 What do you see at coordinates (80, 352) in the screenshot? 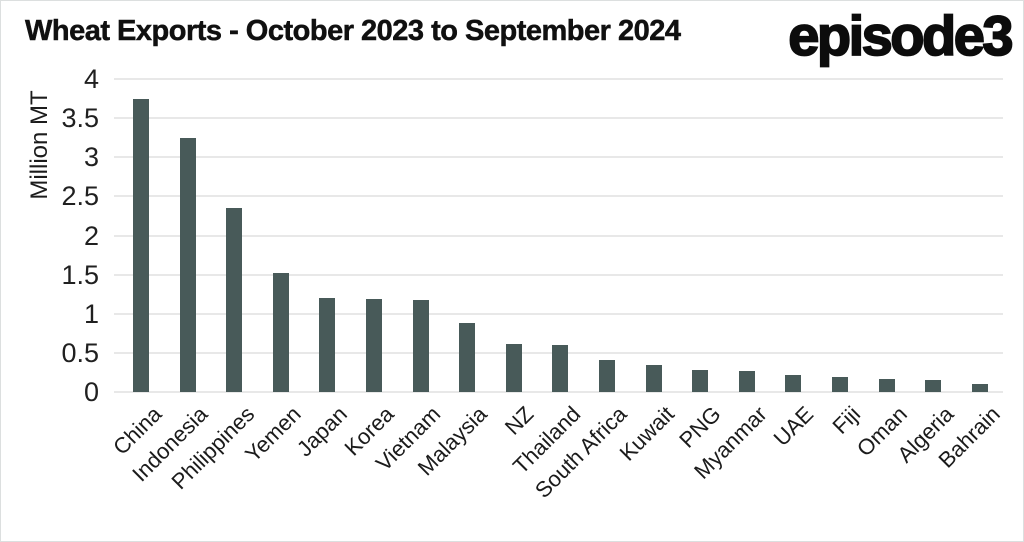
I see `y-tick-label: 0.5` at bounding box center [80, 352].